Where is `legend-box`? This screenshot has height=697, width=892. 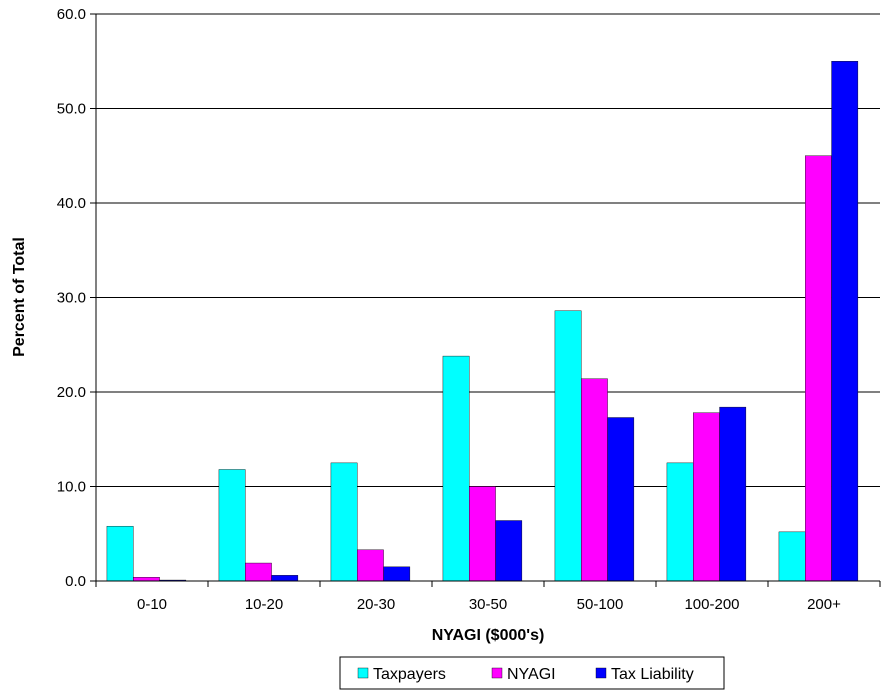 legend-box is located at coordinates (532, 673).